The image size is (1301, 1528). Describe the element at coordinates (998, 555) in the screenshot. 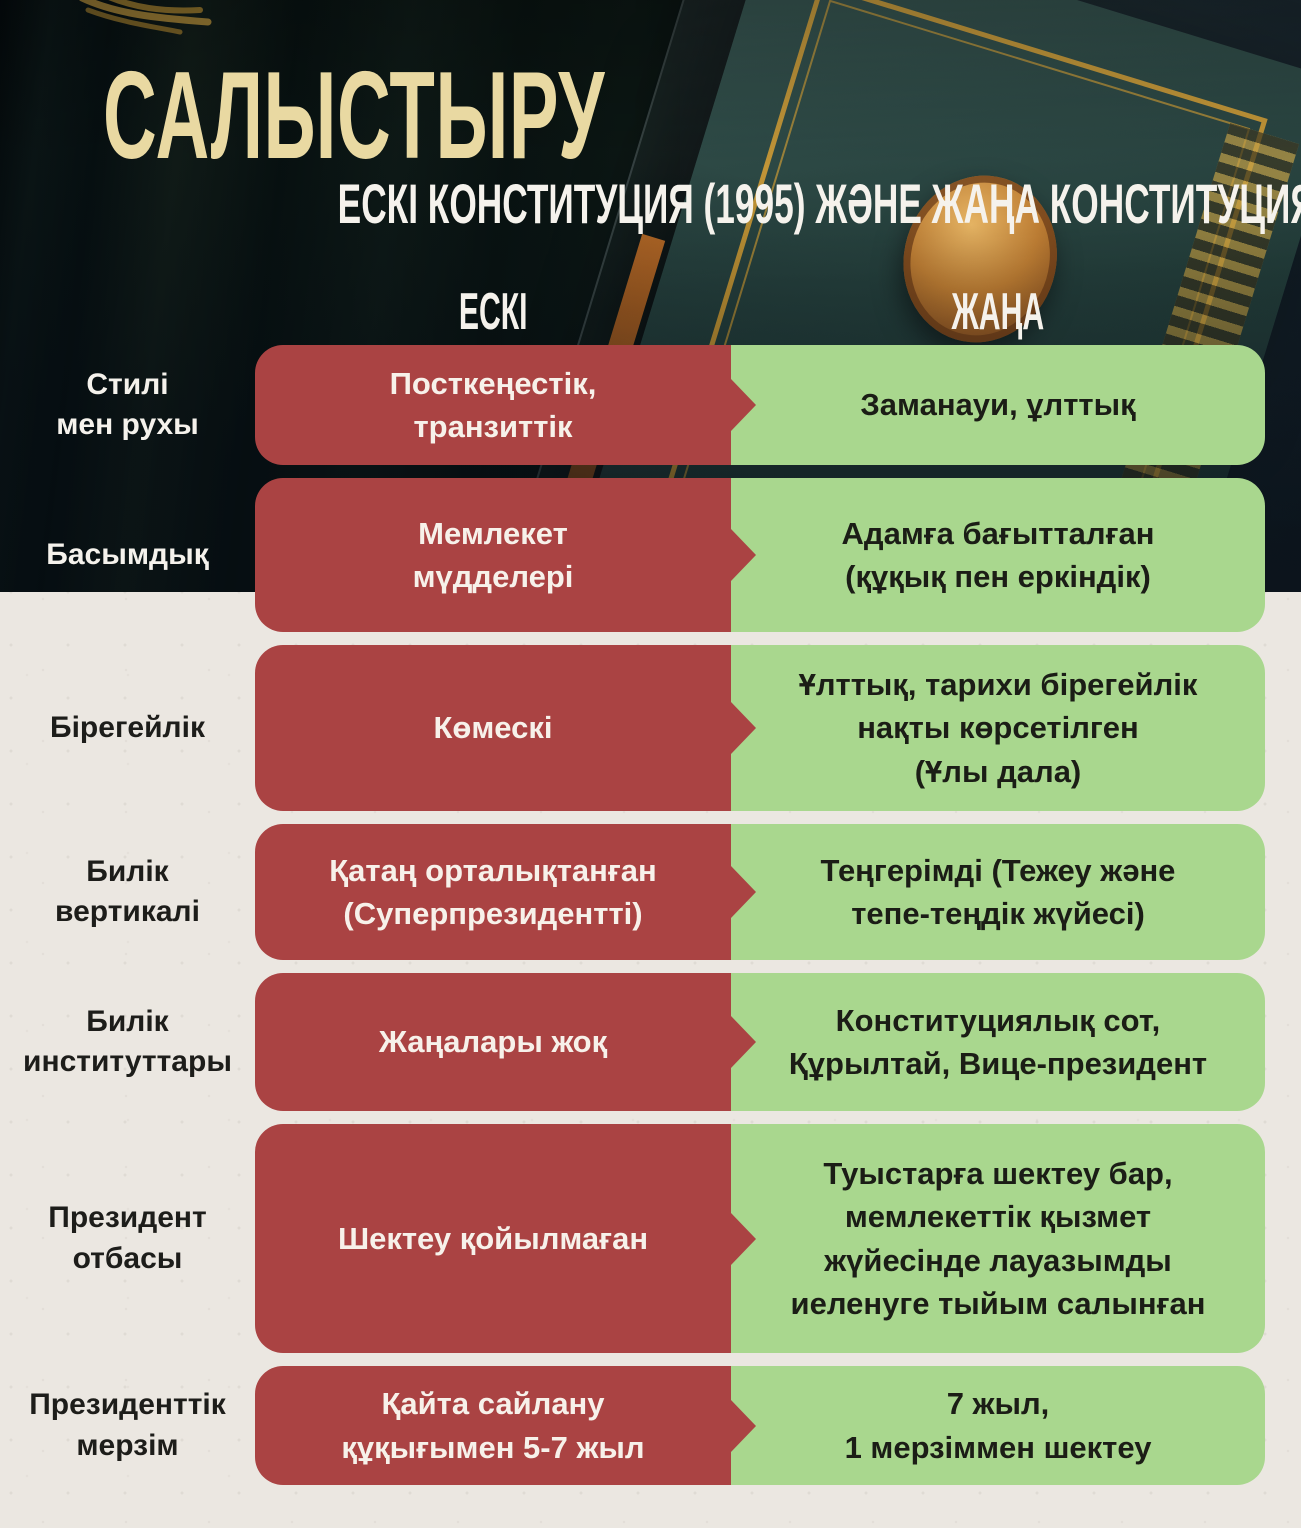

I see `new-value-cell: Адамға бағытталған (құқық пен еркіндік)` at that location.